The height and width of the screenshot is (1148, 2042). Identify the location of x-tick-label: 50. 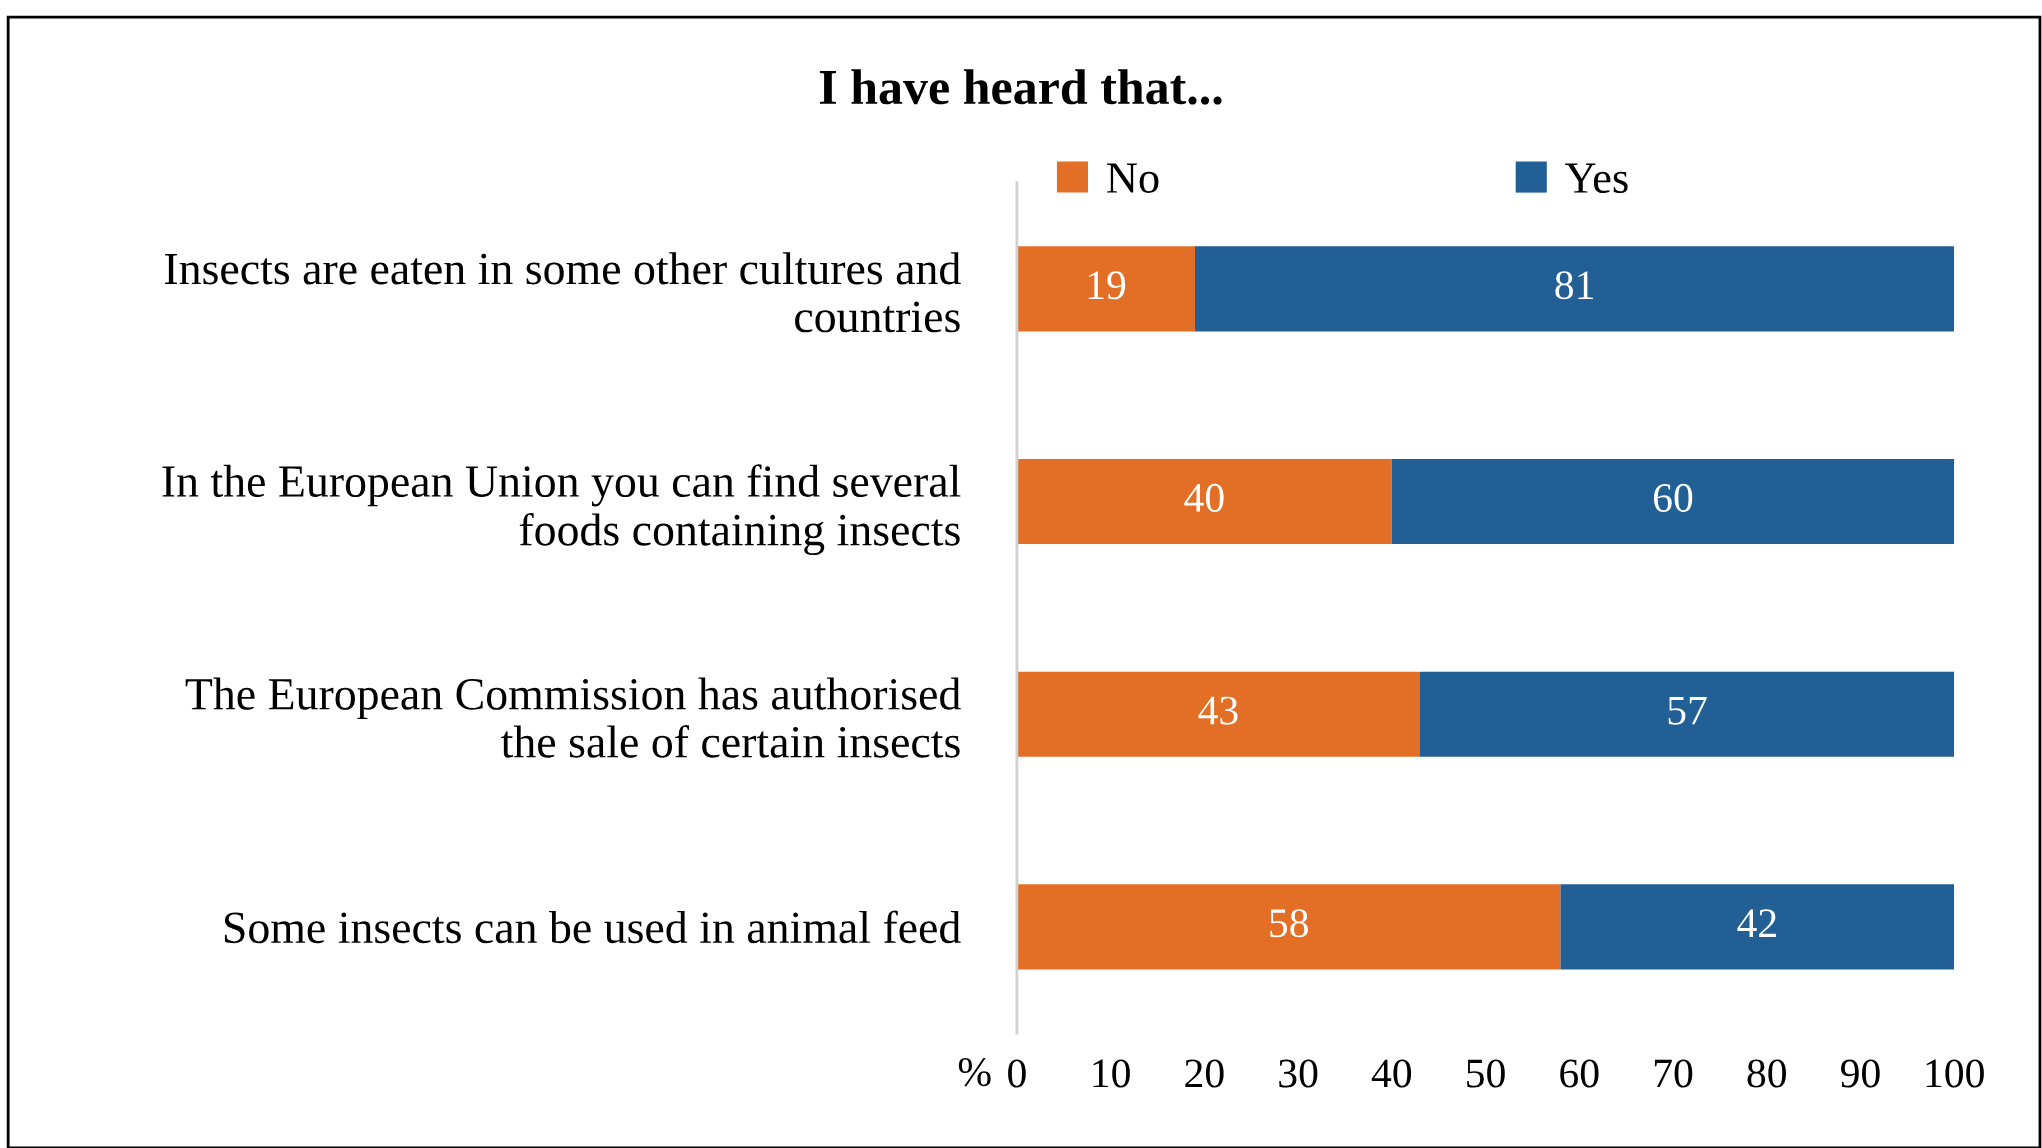
(1486, 1073).